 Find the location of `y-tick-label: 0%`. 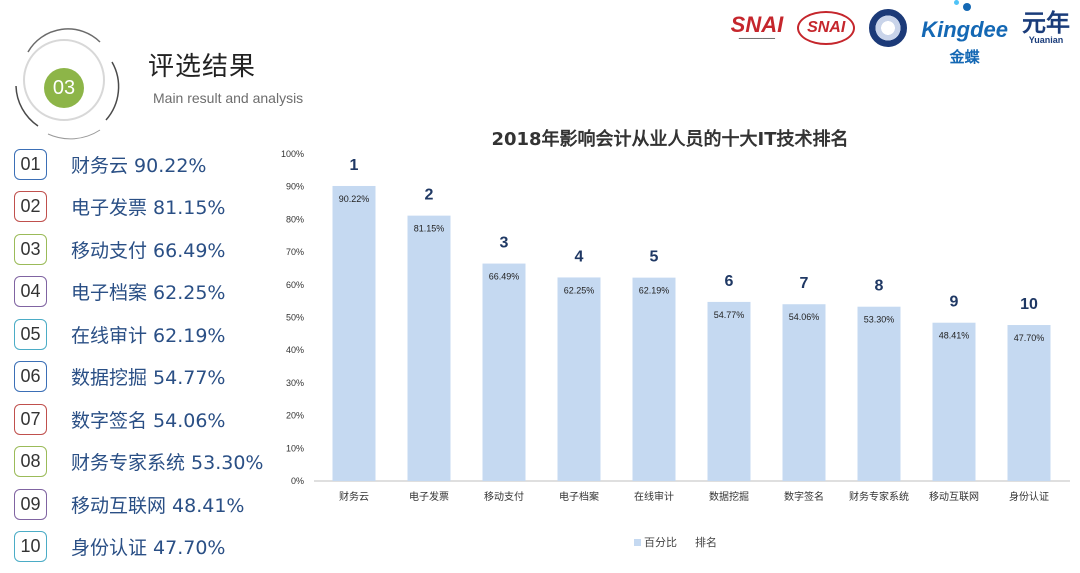

y-tick-label: 0% is located at coordinates (297, 481).